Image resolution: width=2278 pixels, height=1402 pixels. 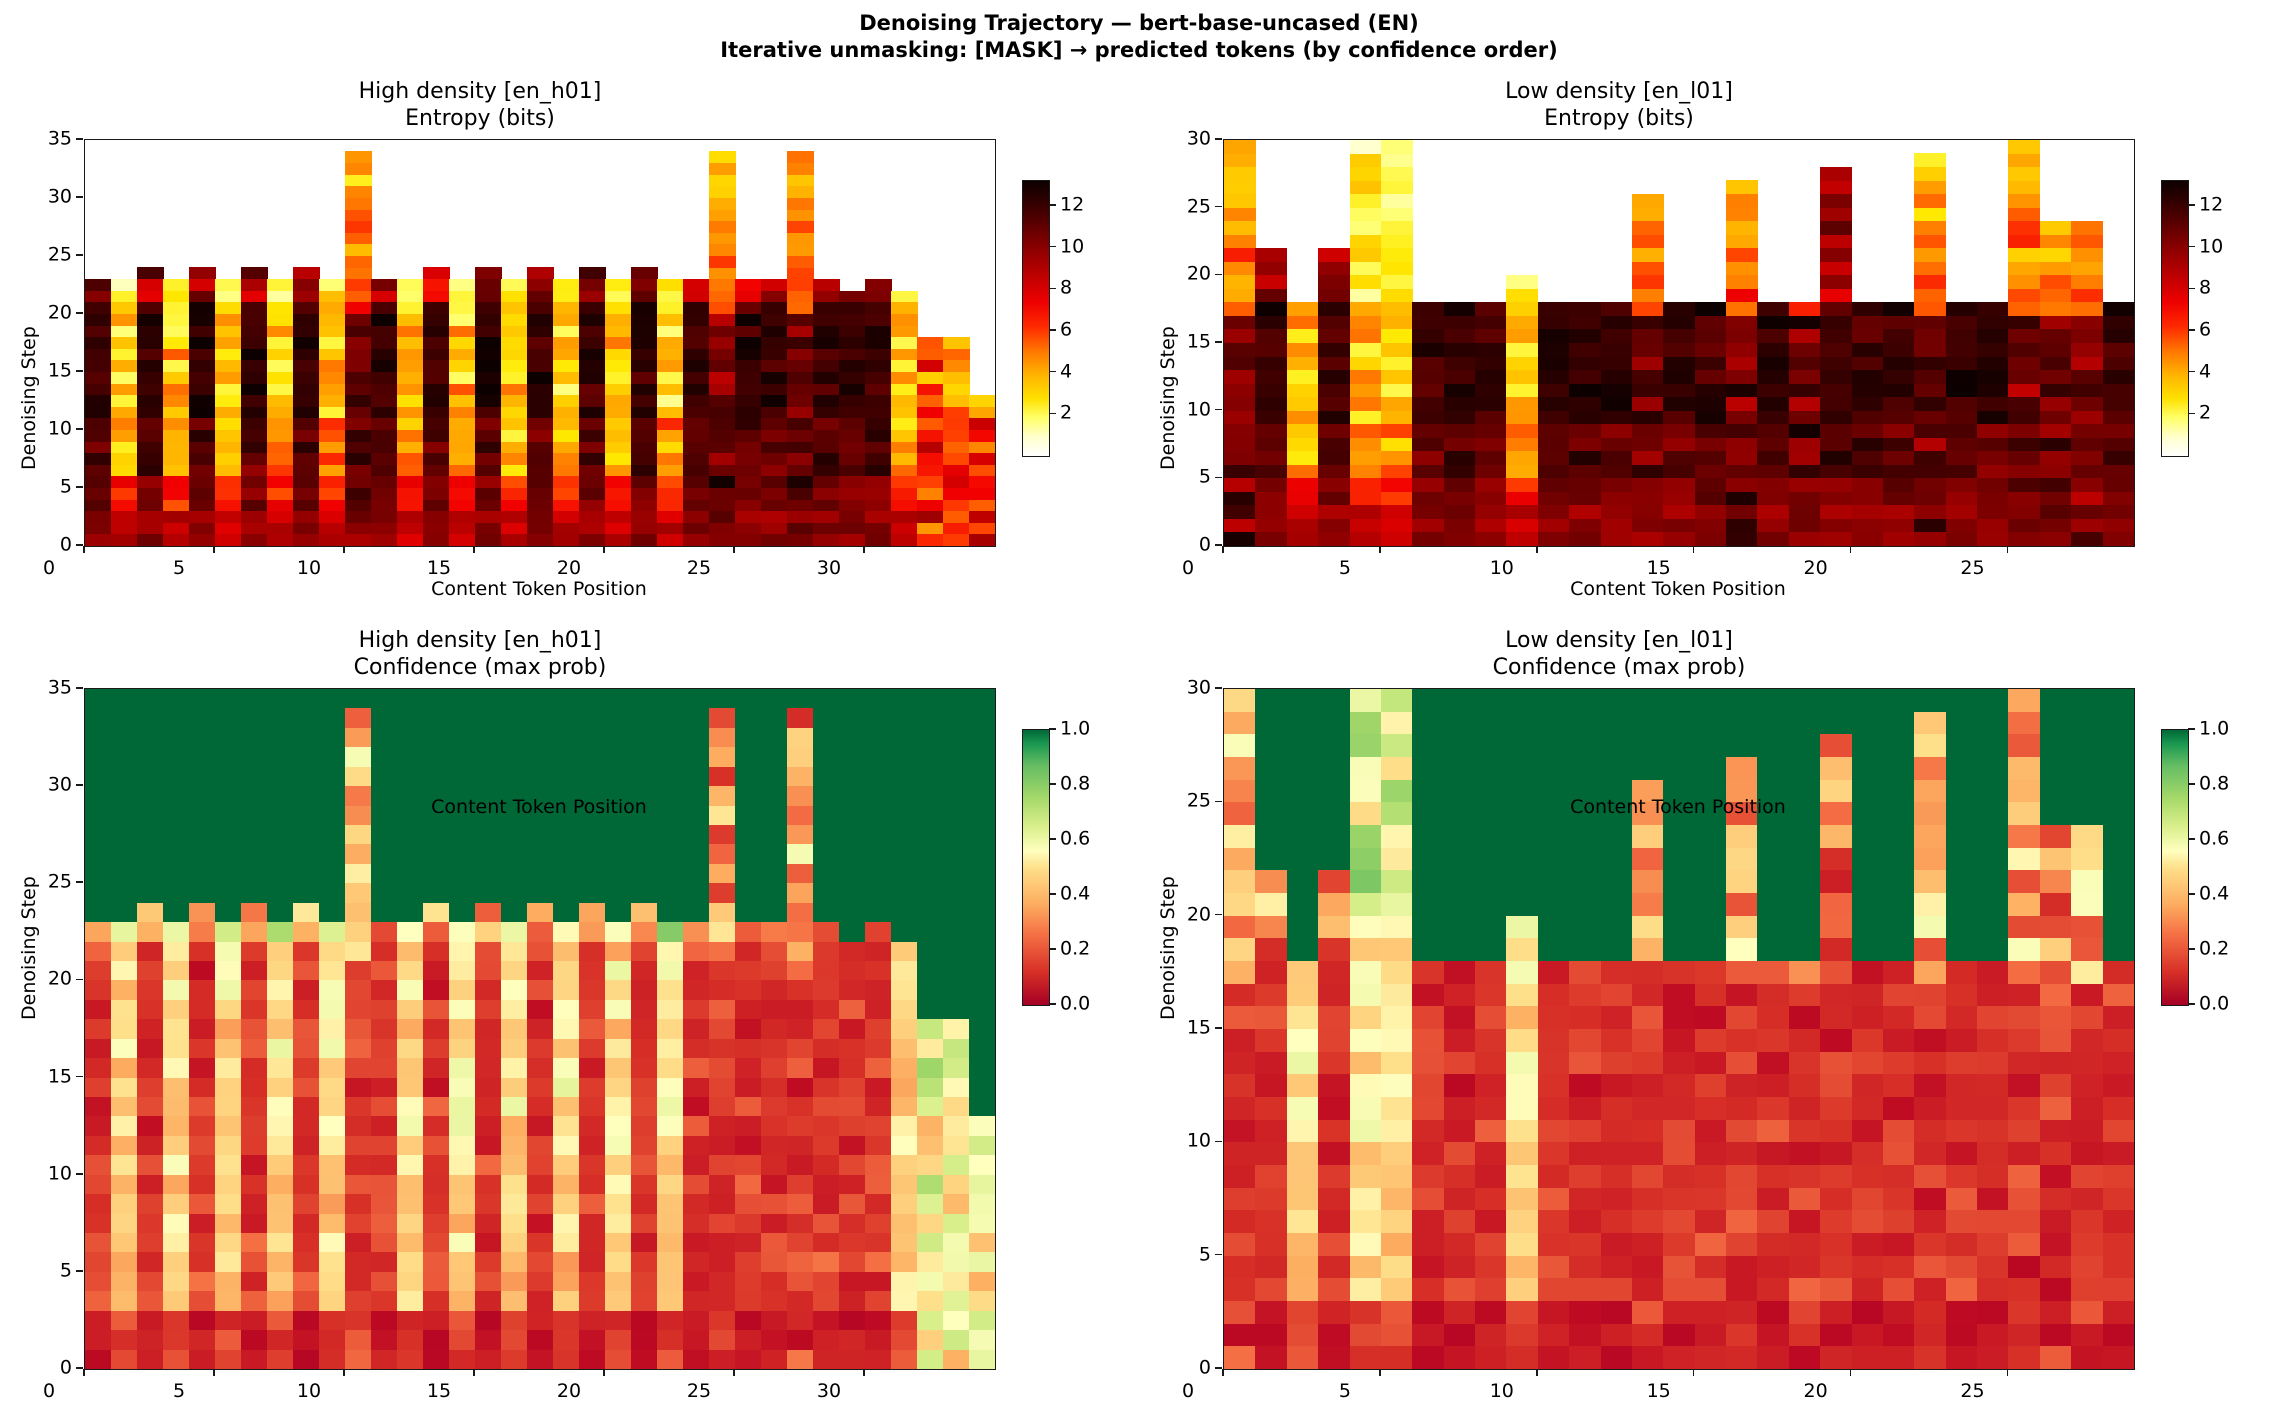 I want to click on x-tick-label: 30, so click(x=829, y=1391).